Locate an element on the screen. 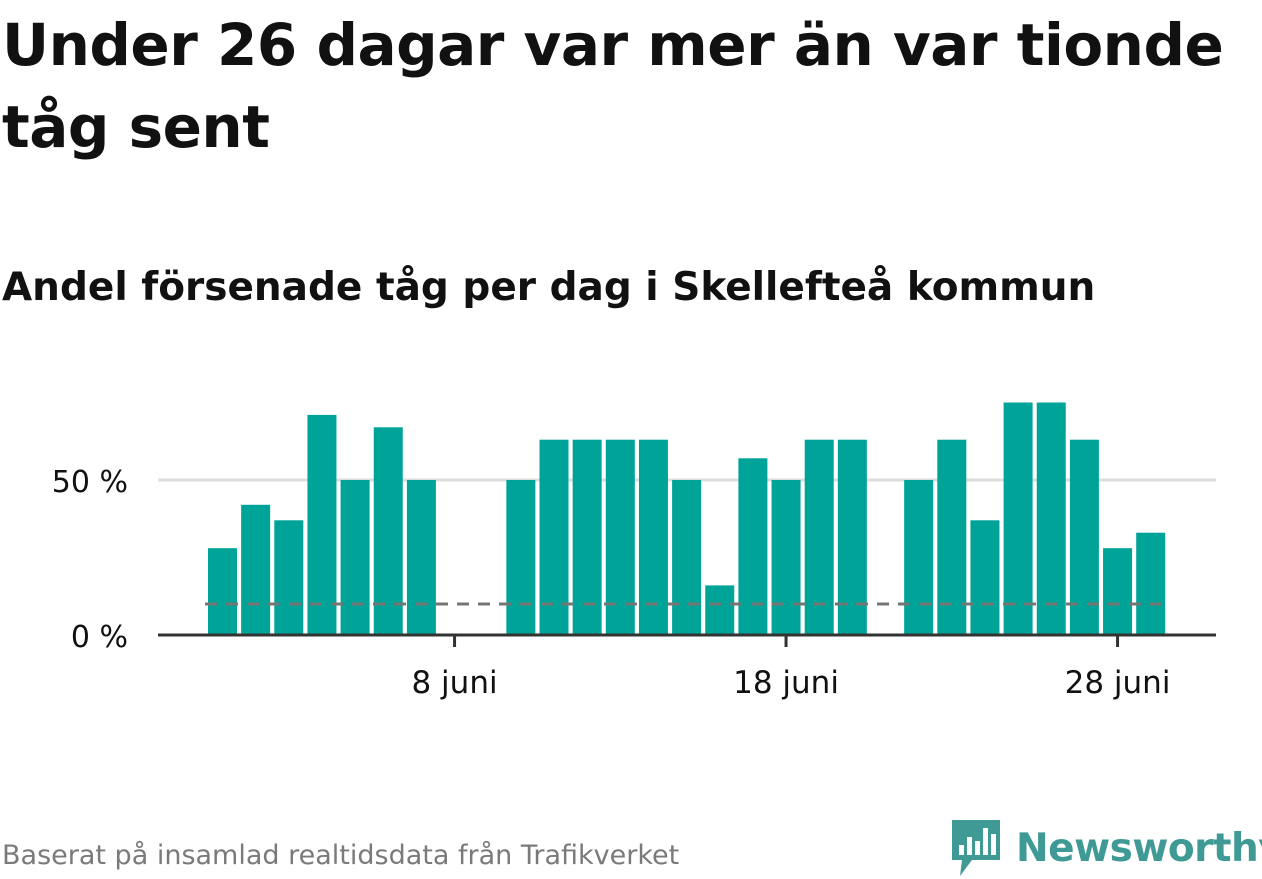 The width and height of the screenshot is (1262, 879). brand-logo: Newsworthy is located at coordinates (1106, 848).